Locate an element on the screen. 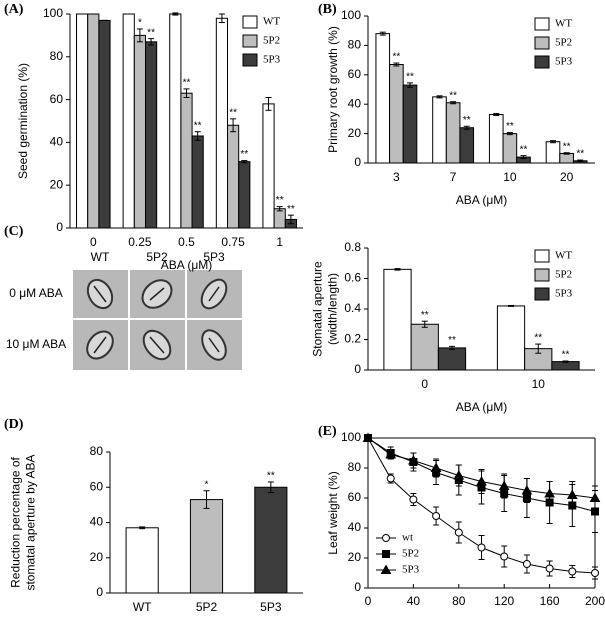 The image size is (605, 619). panel-label: (B) is located at coordinates (327, 9).